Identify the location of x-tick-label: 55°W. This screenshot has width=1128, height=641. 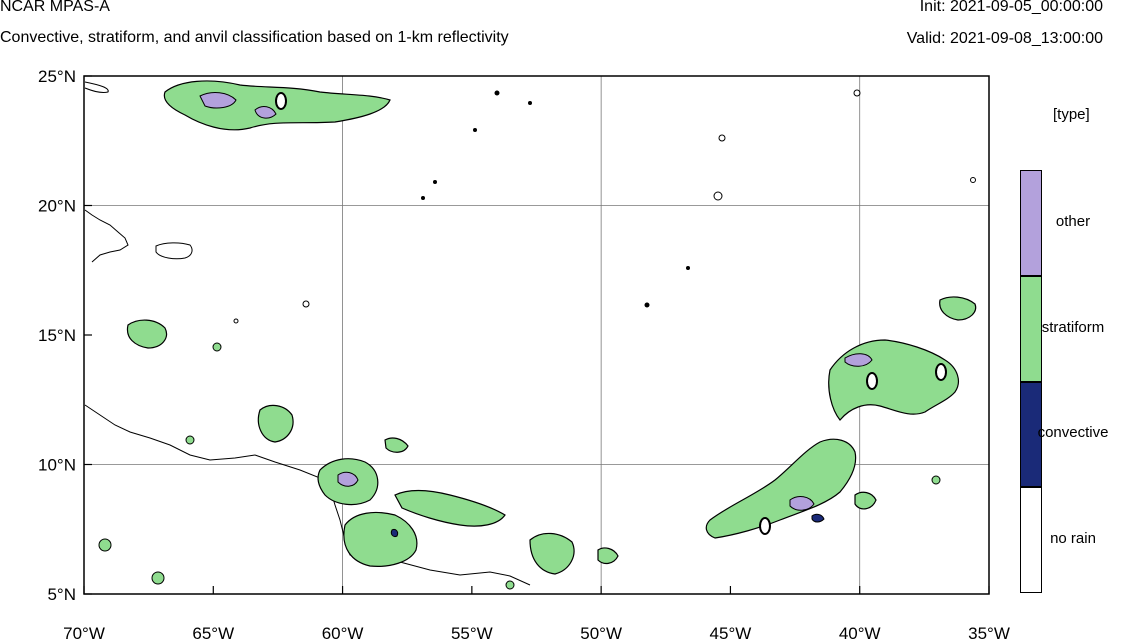
(472, 632).